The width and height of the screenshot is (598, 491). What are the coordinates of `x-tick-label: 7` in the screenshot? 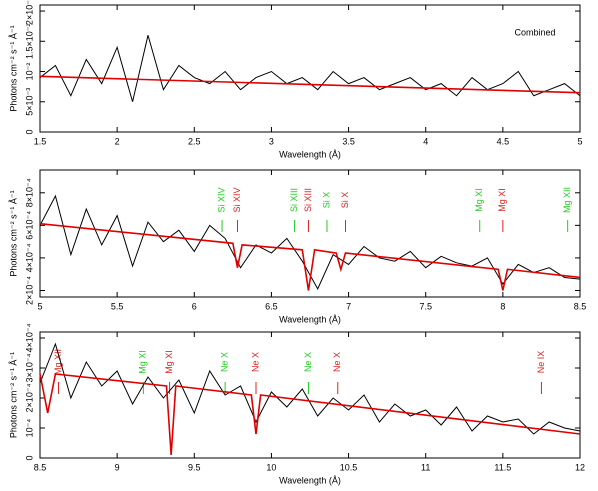 It's located at (348, 306).